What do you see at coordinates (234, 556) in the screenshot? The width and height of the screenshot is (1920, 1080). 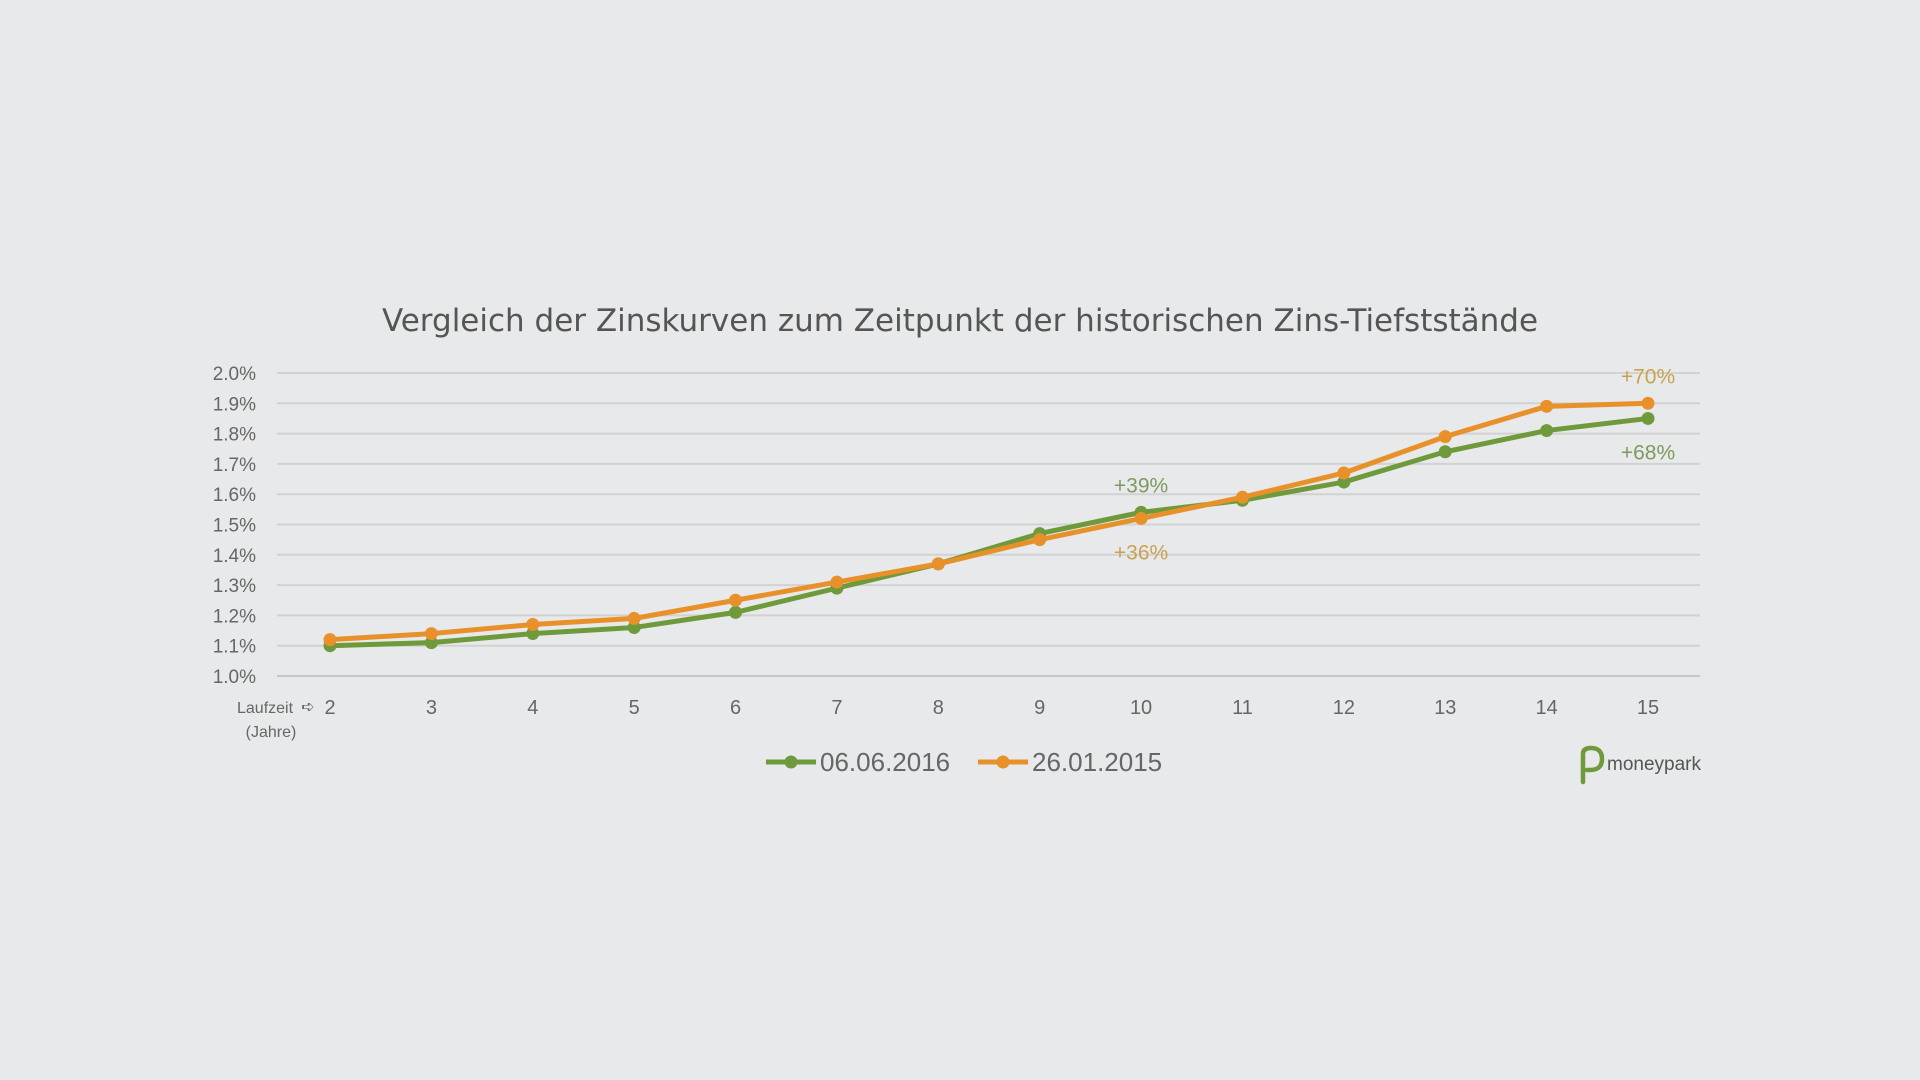 I see `y-tick-label: 1.4%` at bounding box center [234, 556].